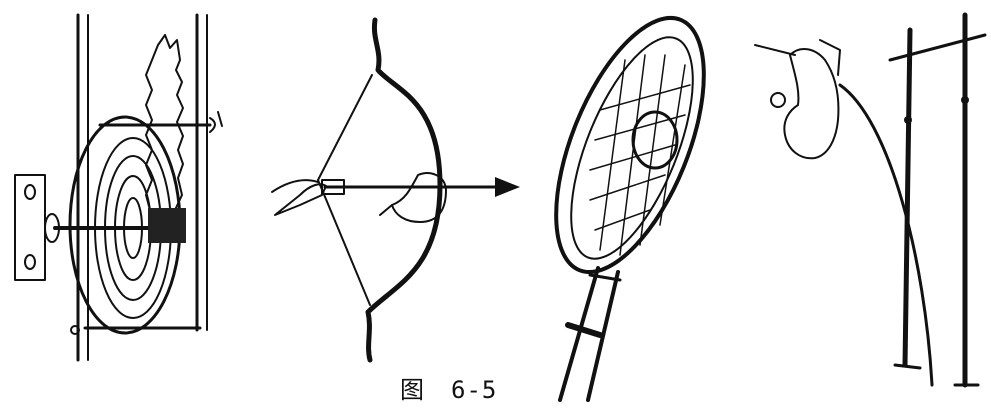 Image resolution: width=991 pixels, height=412 pixels. What do you see at coordinates (474, 390) in the screenshot?
I see `caption-number: 6-5` at bounding box center [474, 390].